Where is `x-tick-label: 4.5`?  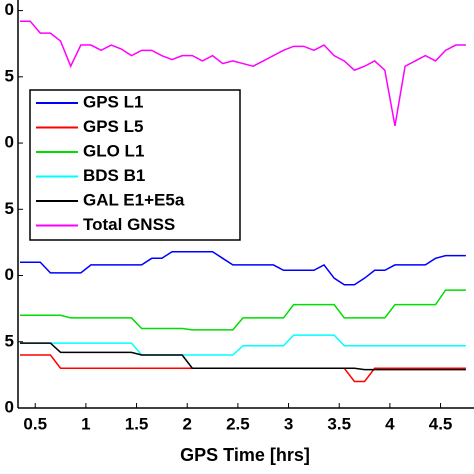
x-tick-label: 4.5 is located at coordinates (441, 423).